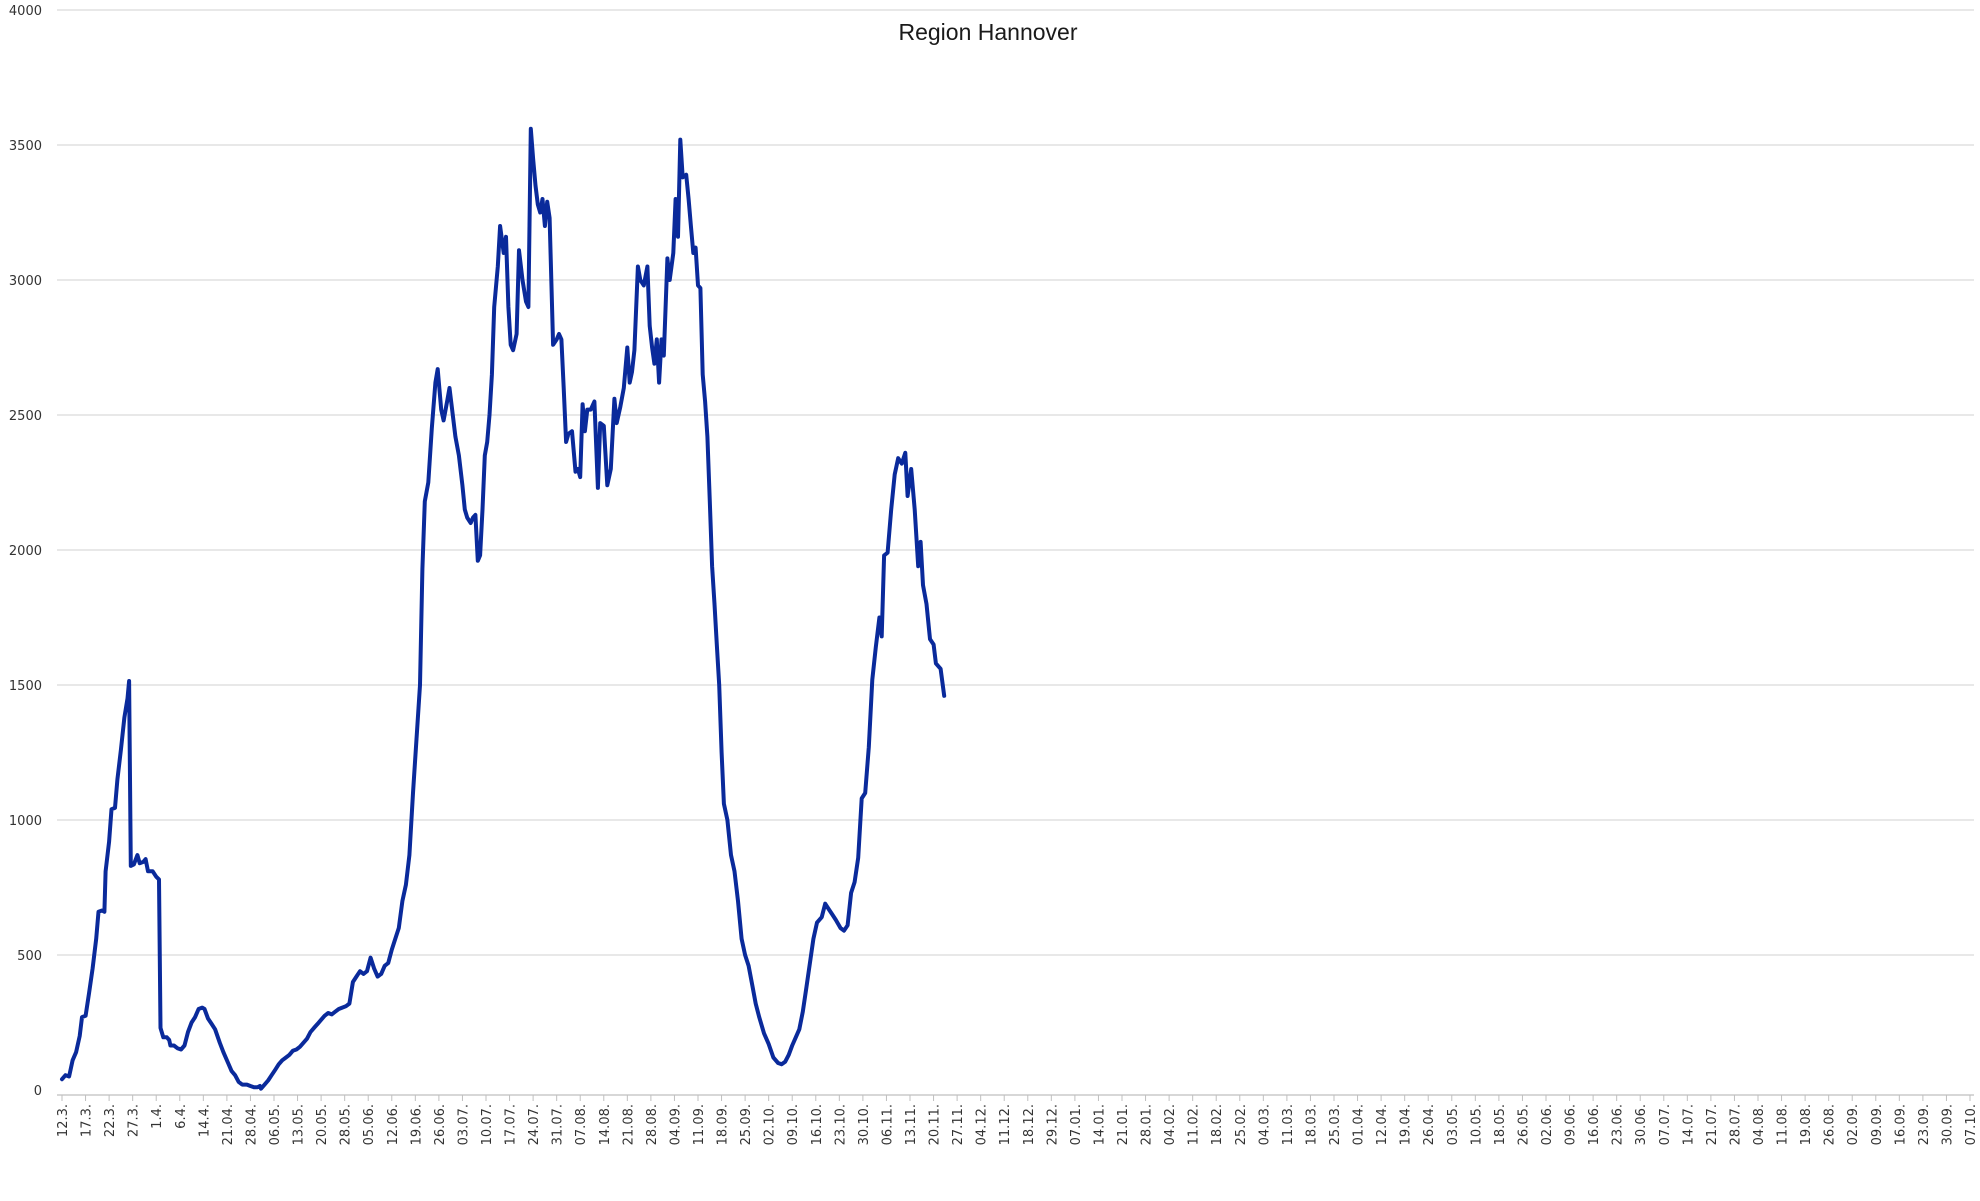  I want to click on y-axis-tick-labels: 0 500 1000 1500 2000 2500 3000 3500 4000, so click(25, 551).